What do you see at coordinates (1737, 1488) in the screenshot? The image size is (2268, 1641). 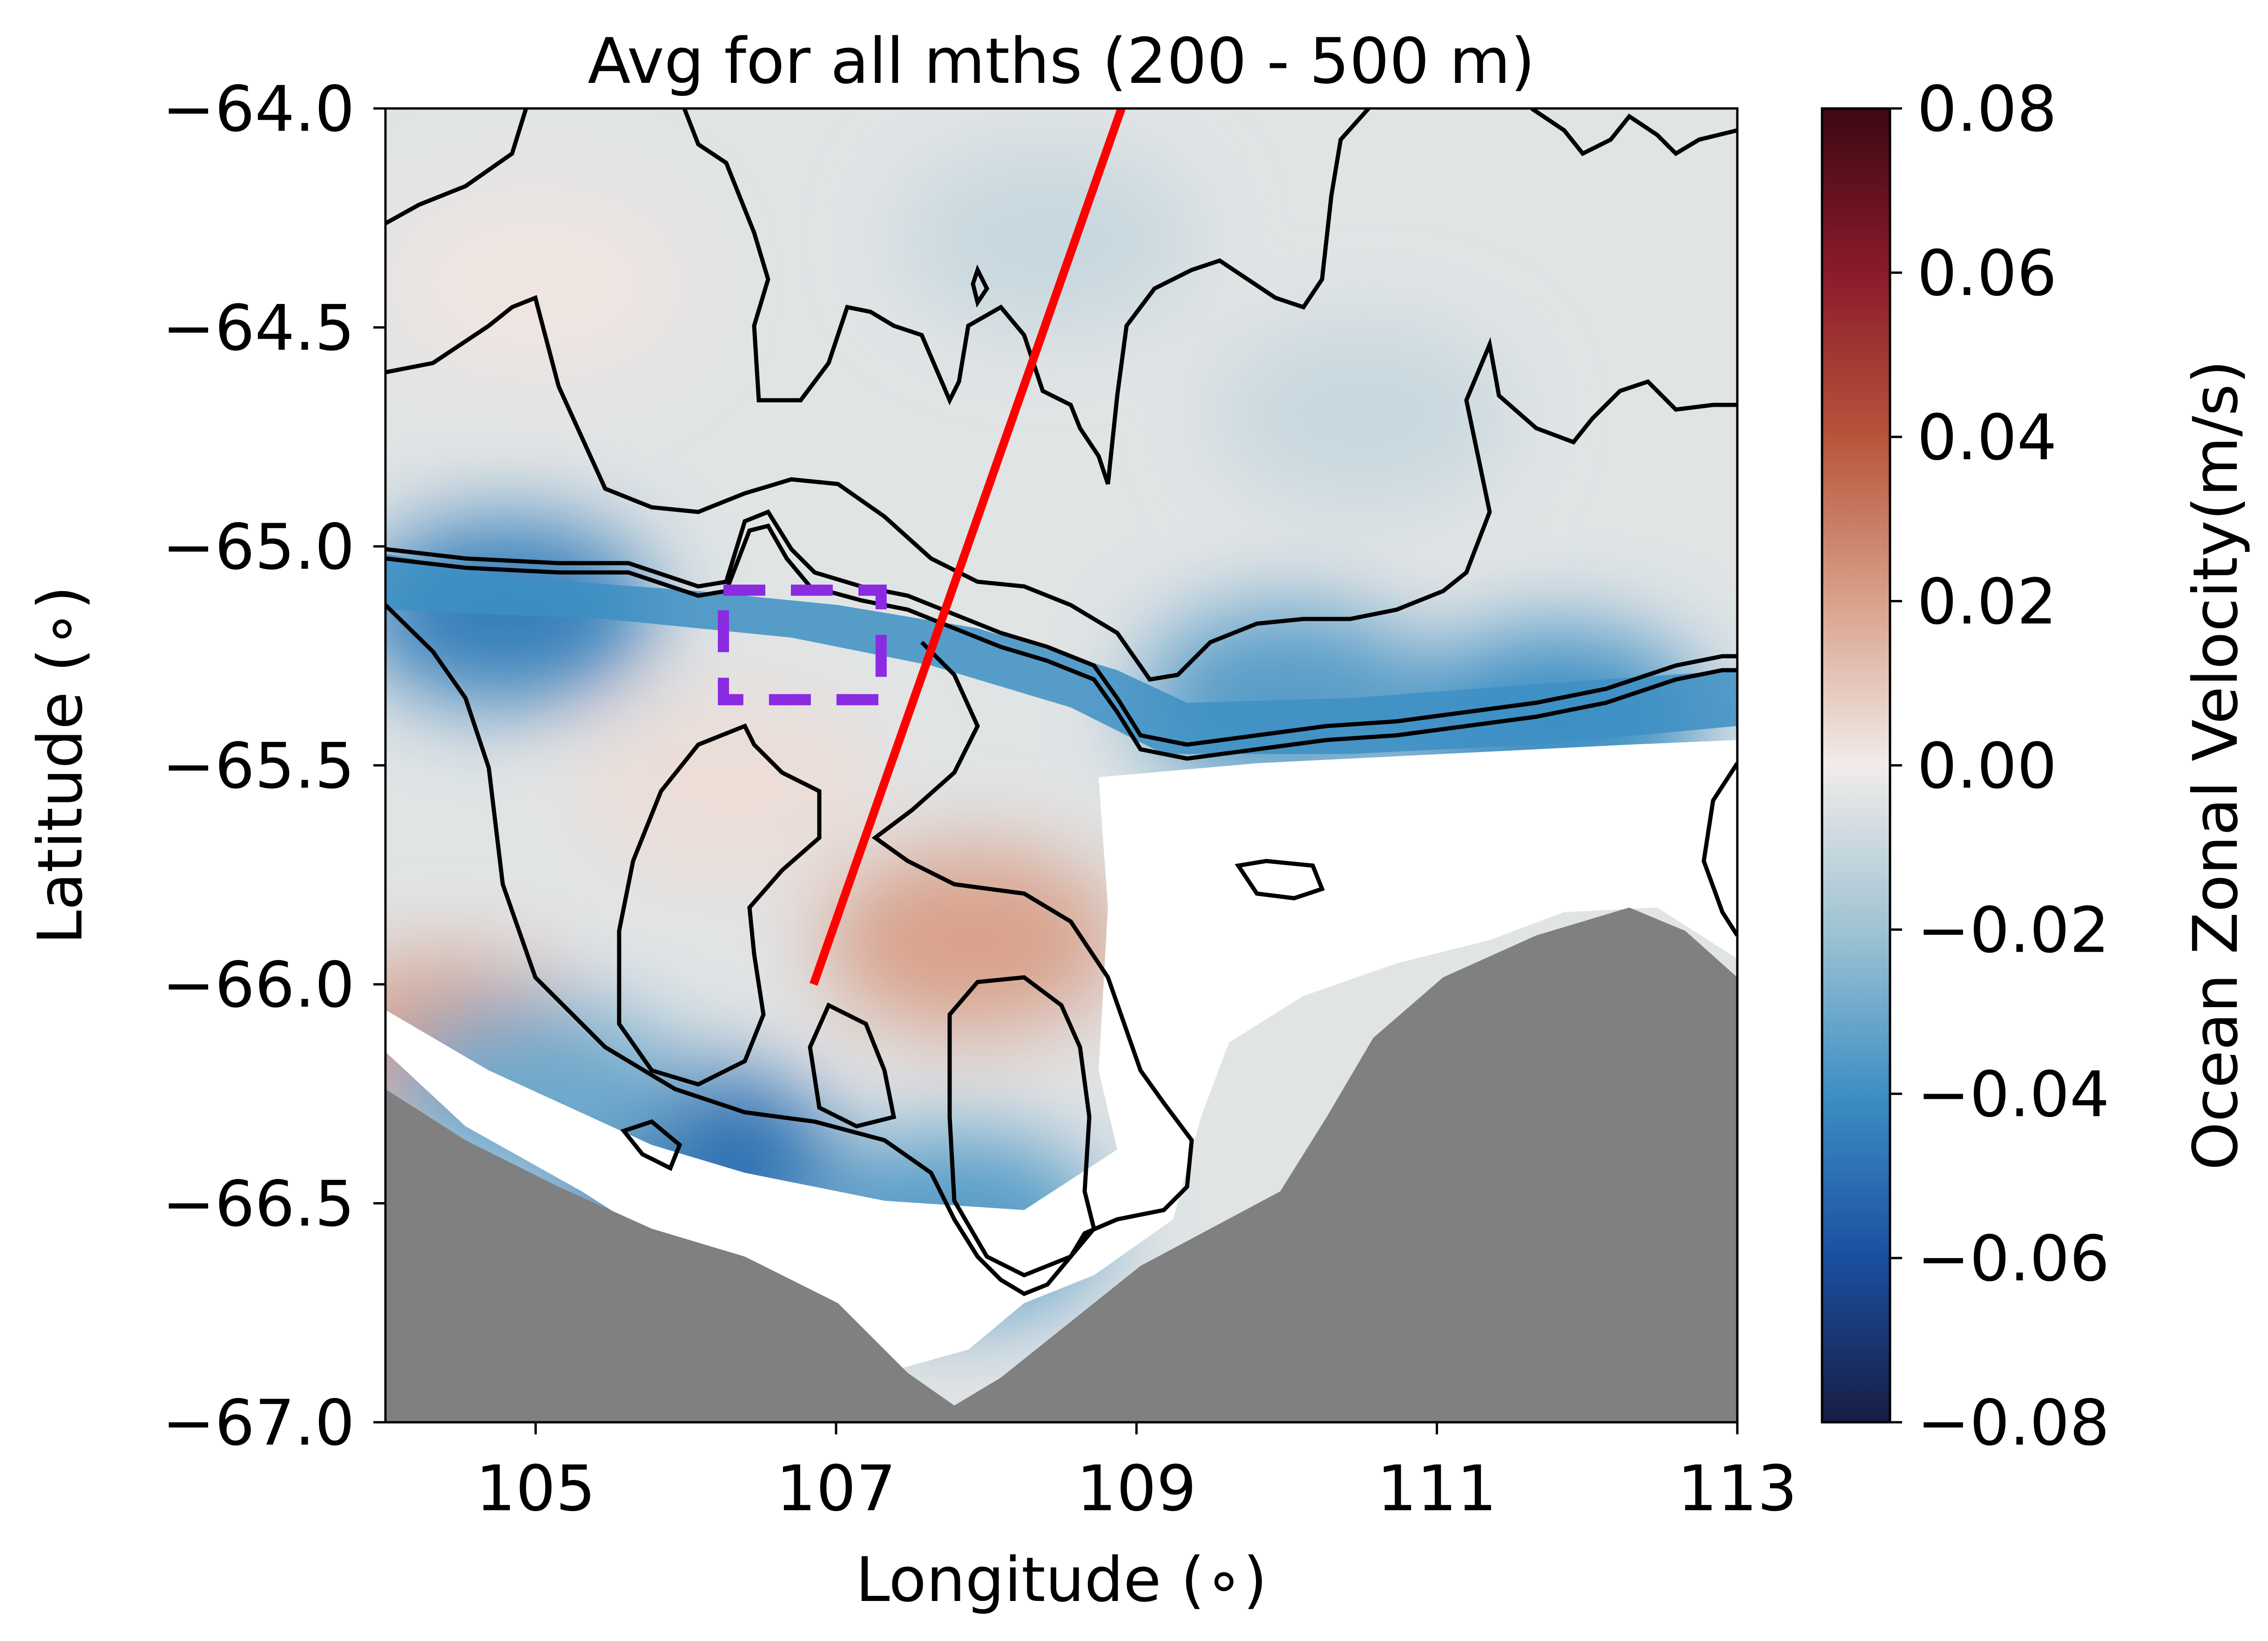 I see `x-tick-label: 113` at bounding box center [1737, 1488].